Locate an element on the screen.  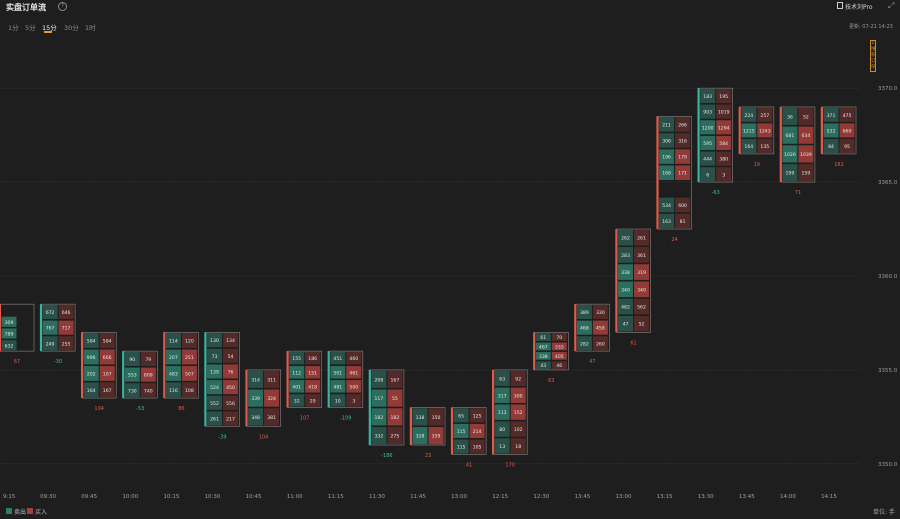
sell-volume: 211 is located at coordinates (666, 125).